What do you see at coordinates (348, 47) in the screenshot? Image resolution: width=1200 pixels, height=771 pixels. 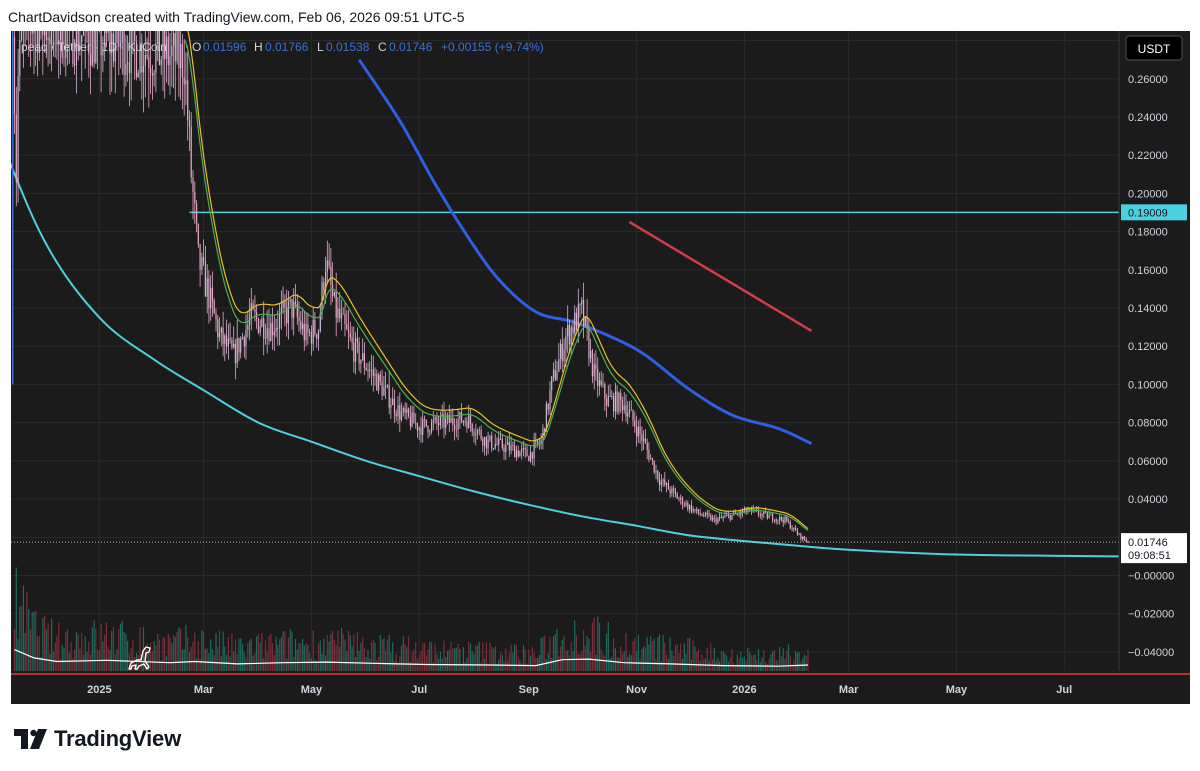 I see `svg-text: 0.01538` at bounding box center [348, 47].